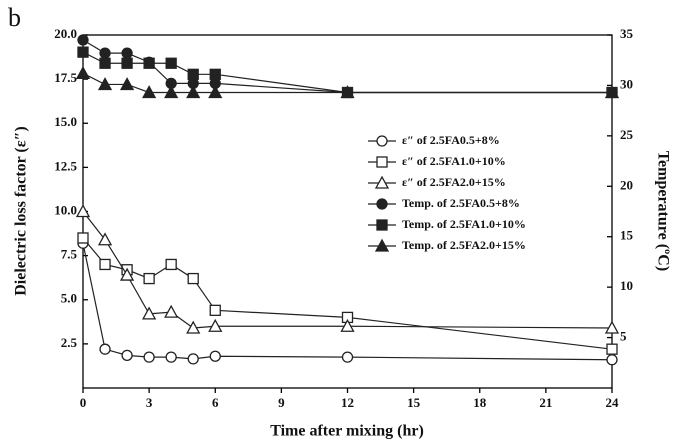 The height and width of the screenshot is (446, 681). I want to click on x-tick-label: 3, so click(149, 402).